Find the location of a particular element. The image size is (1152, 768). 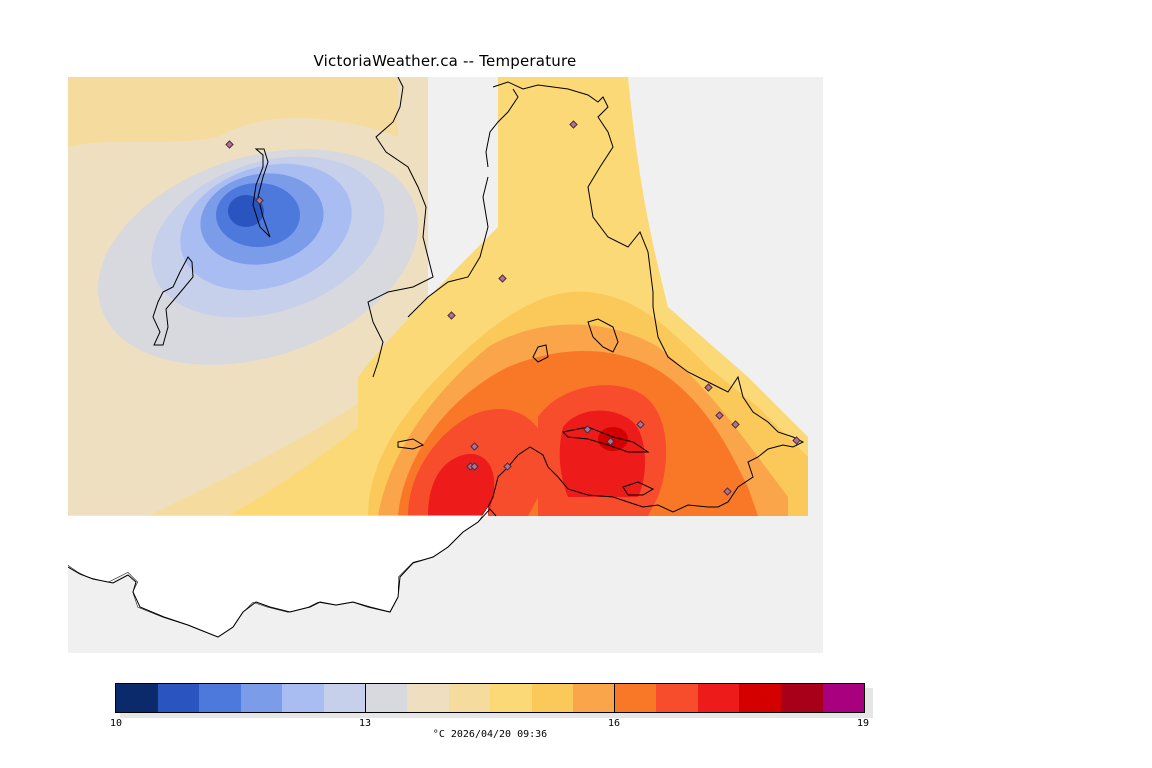

units-timestamp: °C 2026/04/20 09:36 is located at coordinates (490, 734).